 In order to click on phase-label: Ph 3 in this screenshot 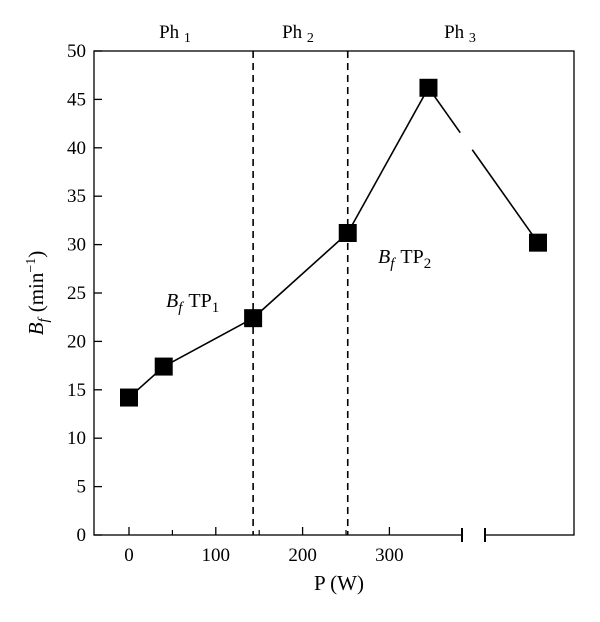, I will do `click(460, 34)`.